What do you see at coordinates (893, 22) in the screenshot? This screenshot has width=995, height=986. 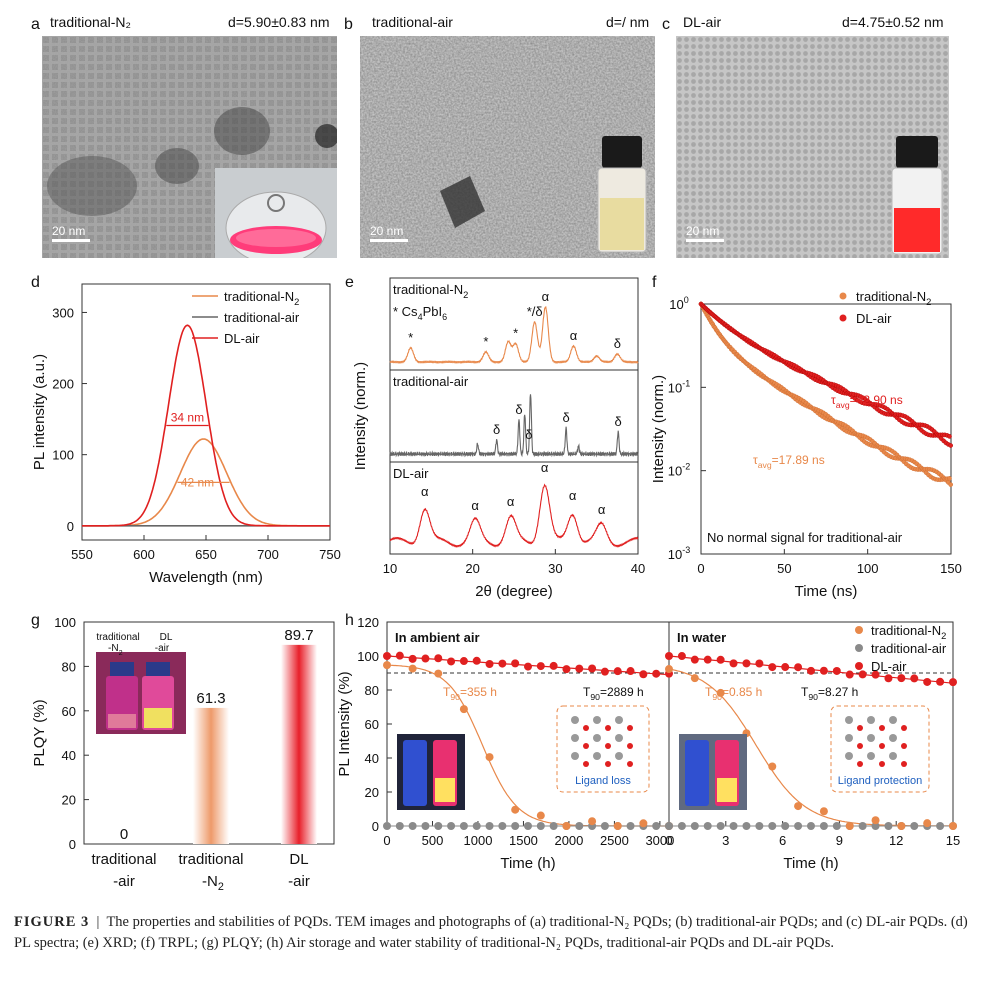 I see `panel-c-size: d=4.75±0.52 nm` at bounding box center [893, 22].